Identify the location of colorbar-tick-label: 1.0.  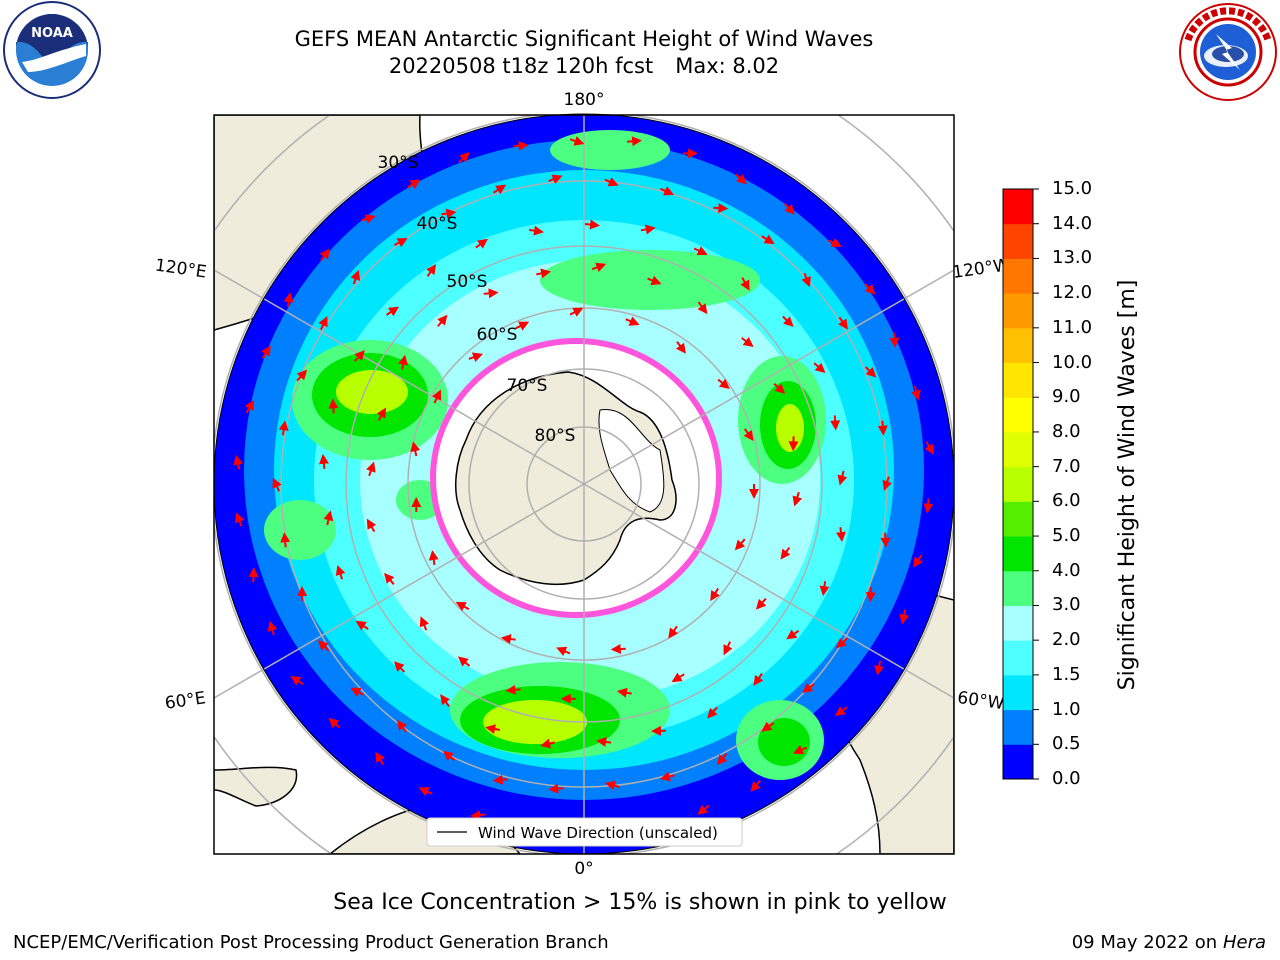
(1066, 709).